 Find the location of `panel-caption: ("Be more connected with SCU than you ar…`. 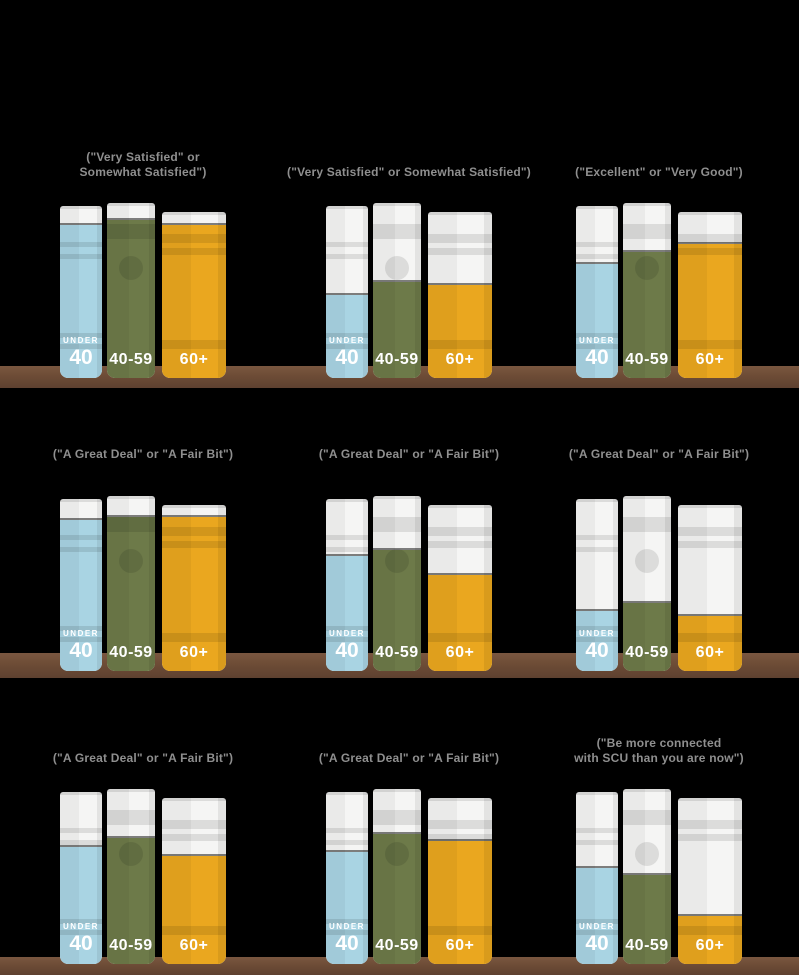

panel-caption: ("Be more connected with SCU than you ar… is located at coordinates (659, 750).